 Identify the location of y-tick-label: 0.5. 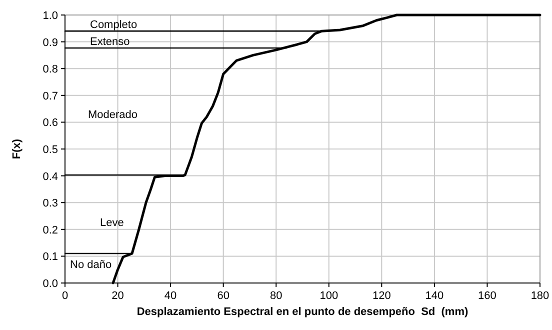
(50, 150).